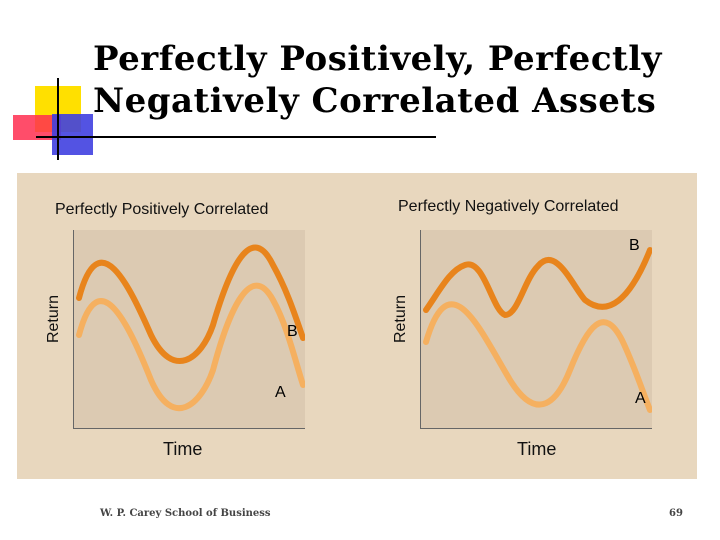 This screenshot has height=540, width=720. I want to click on left-plot-area, so click(189, 329).